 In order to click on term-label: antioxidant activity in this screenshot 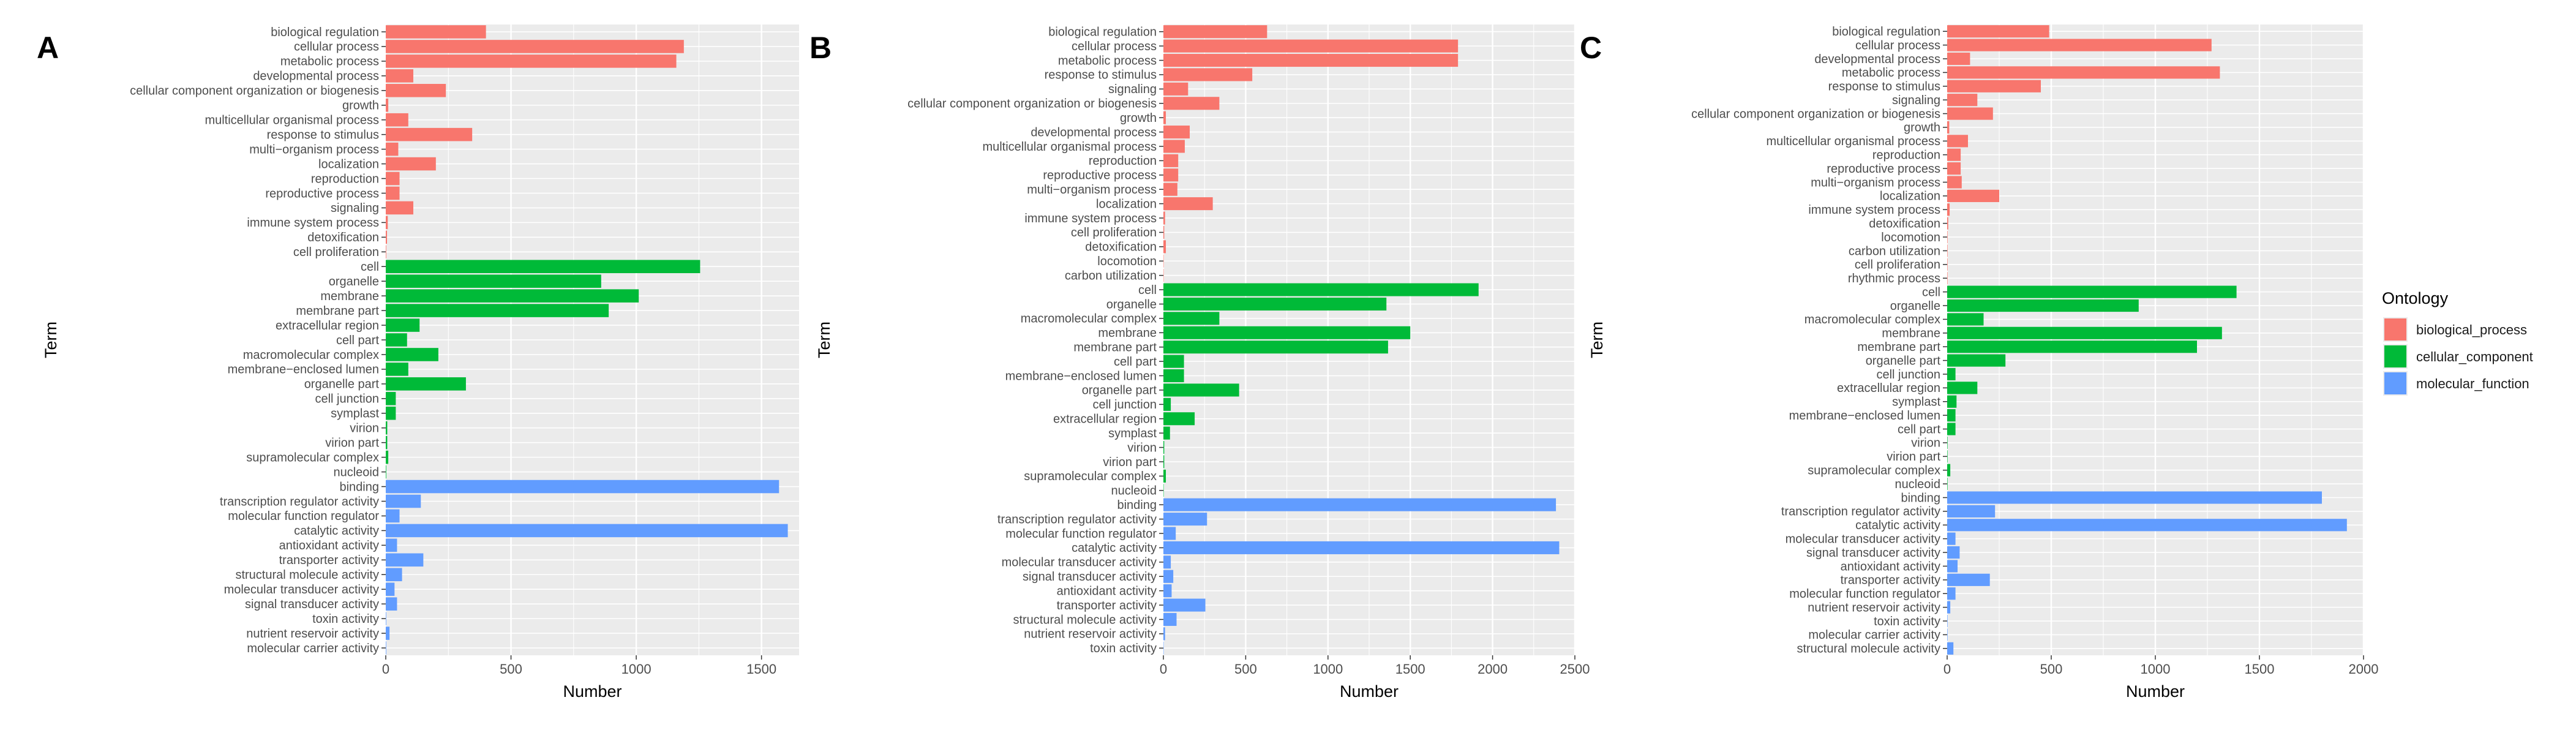, I will do `click(1107, 591)`.